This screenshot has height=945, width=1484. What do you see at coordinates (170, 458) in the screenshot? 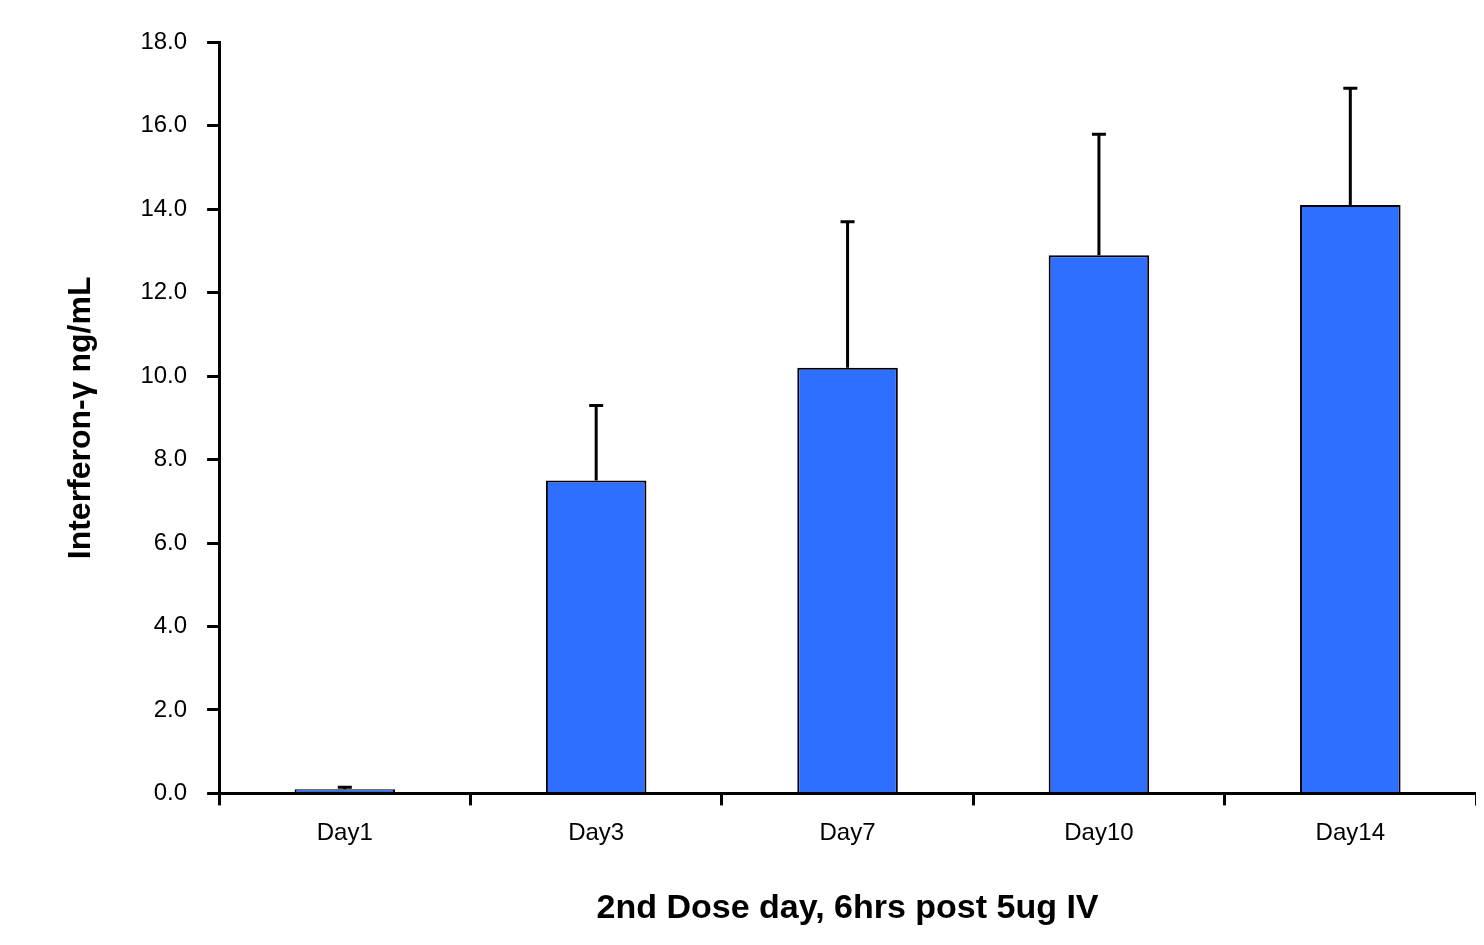
I see `y-tick-label: 8.0` at bounding box center [170, 458].